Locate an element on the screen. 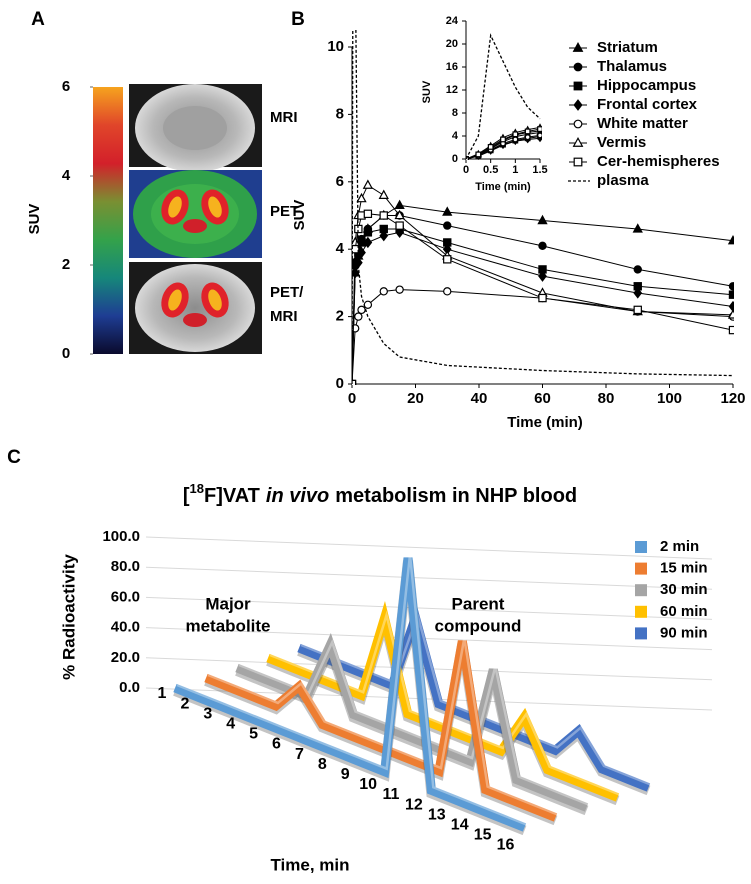 This screenshot has width=751, height=884. x-tick-label: 0 is located at coordinates (466, 170).